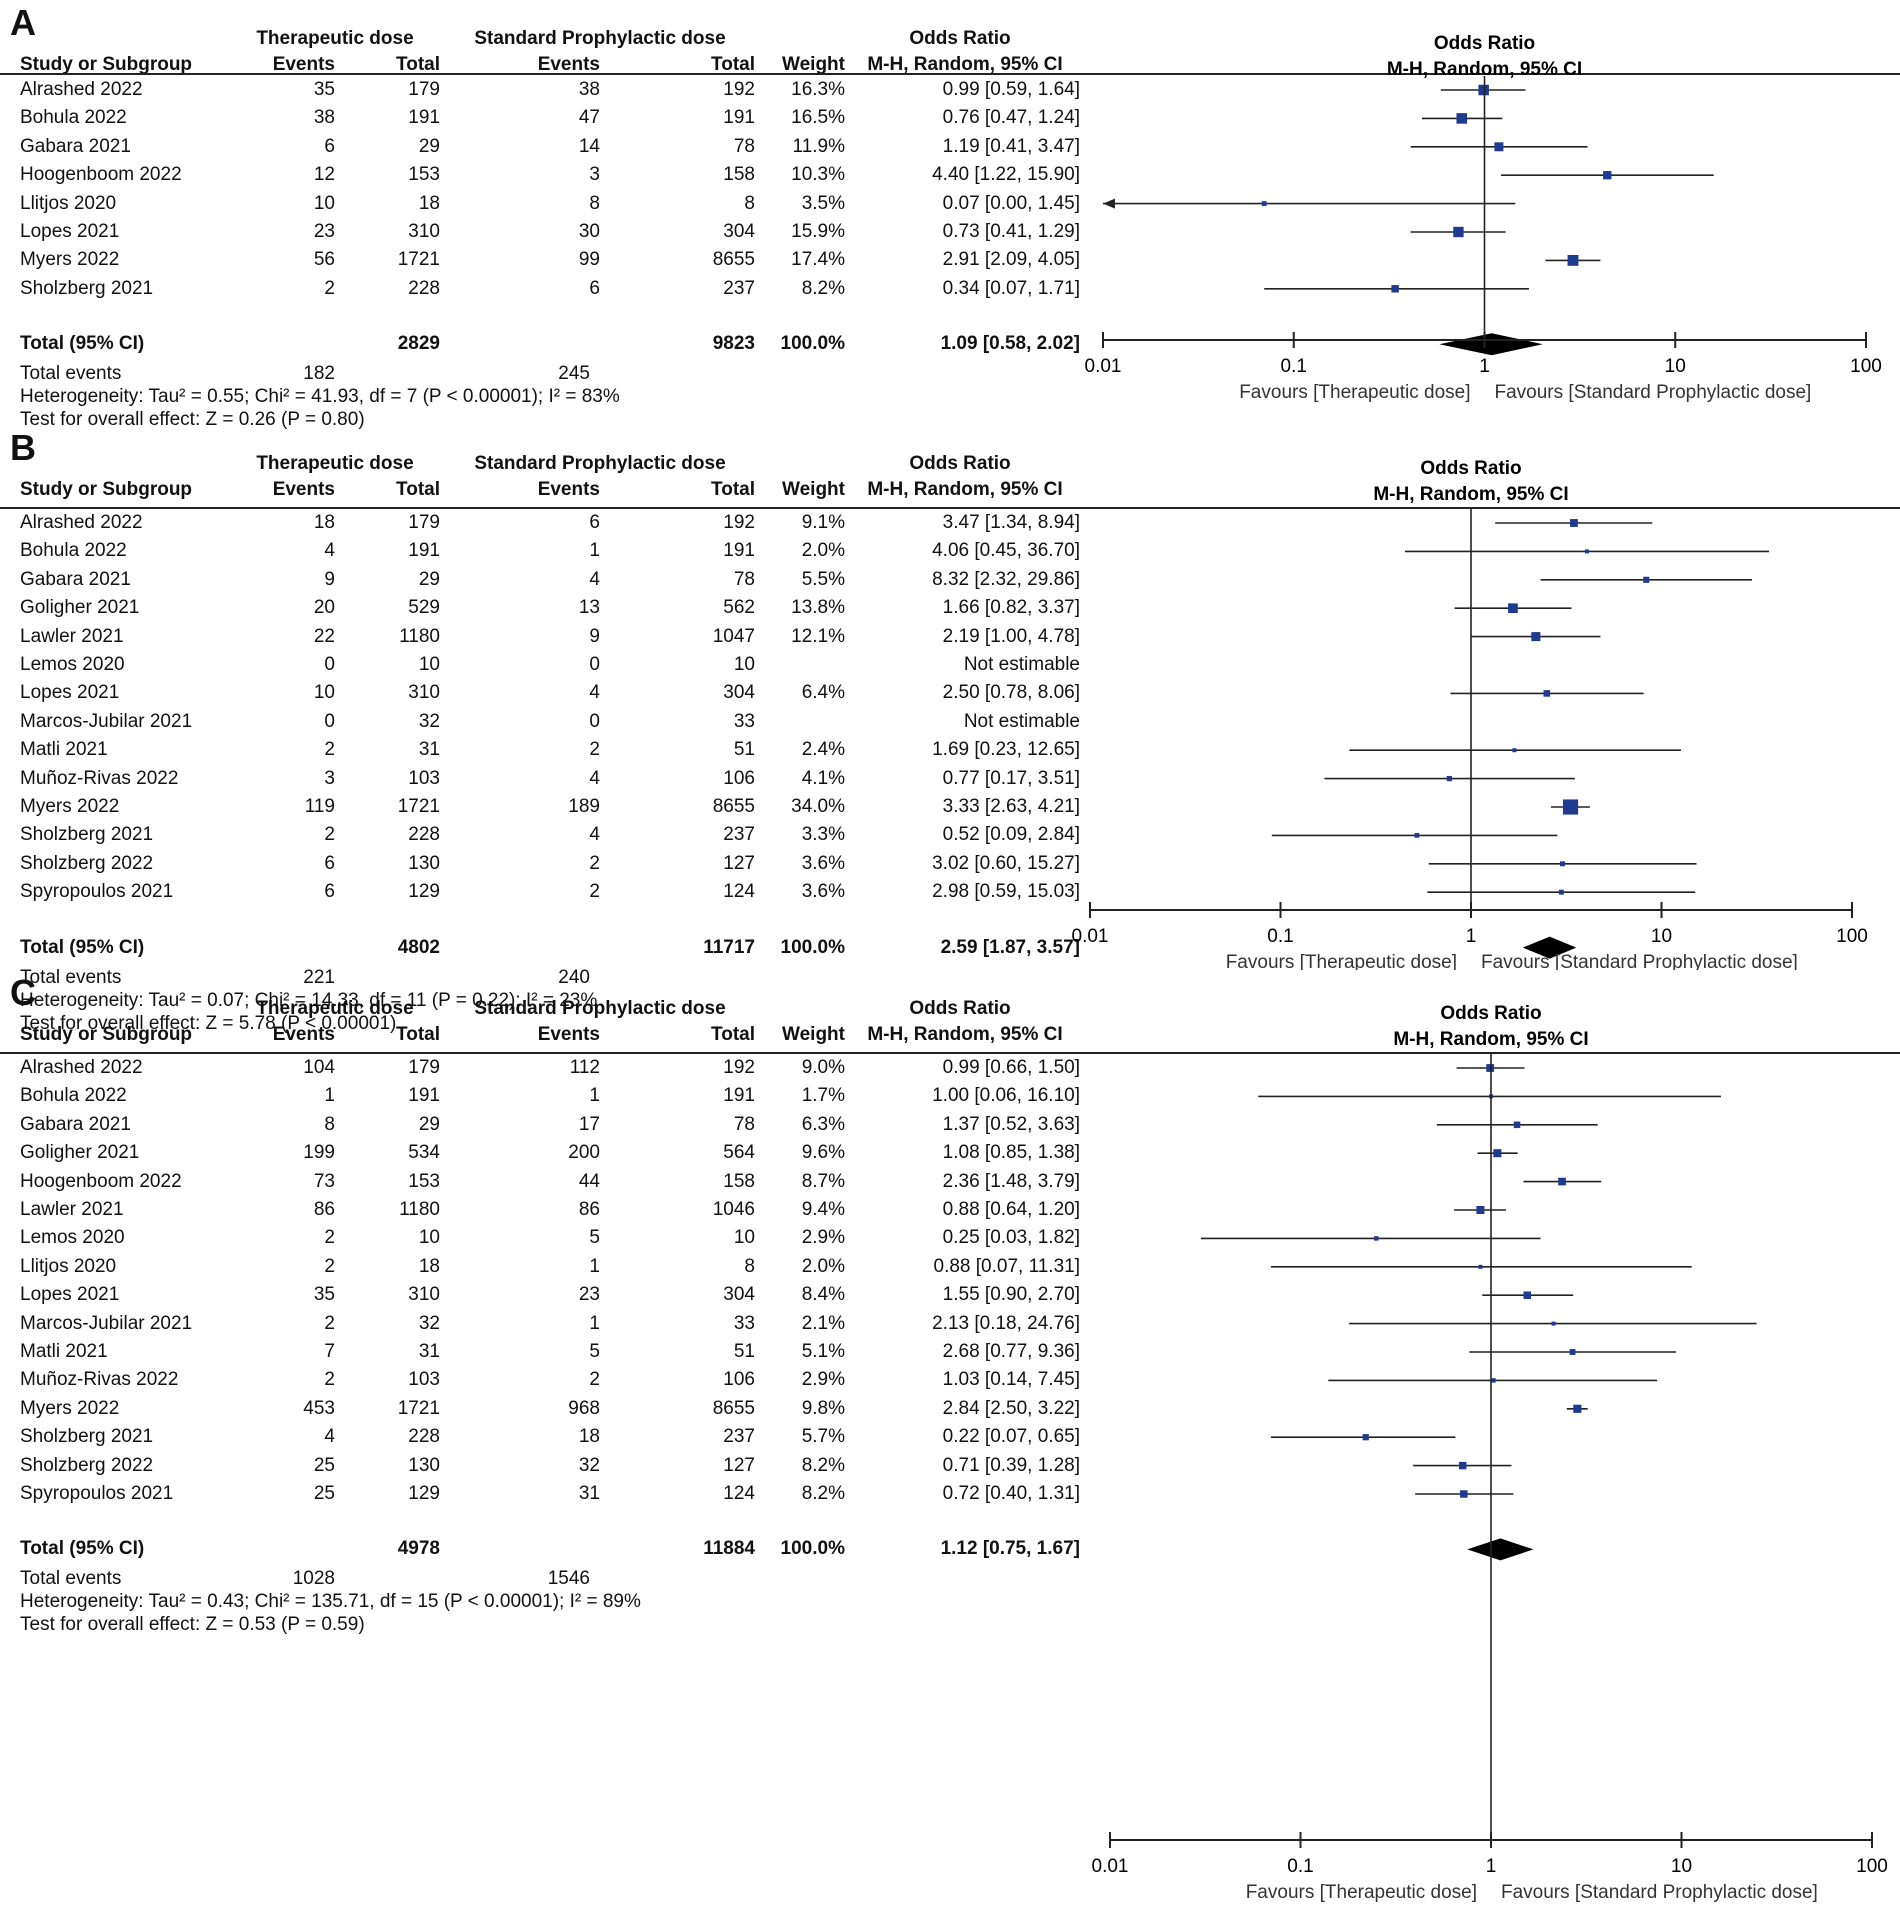 Image resolution: width=1900 pixels, height=1915 pixels. Describe the element at coordinates (823, 288) in the screenshot. I see `weight-value: 8.2%` at that location.